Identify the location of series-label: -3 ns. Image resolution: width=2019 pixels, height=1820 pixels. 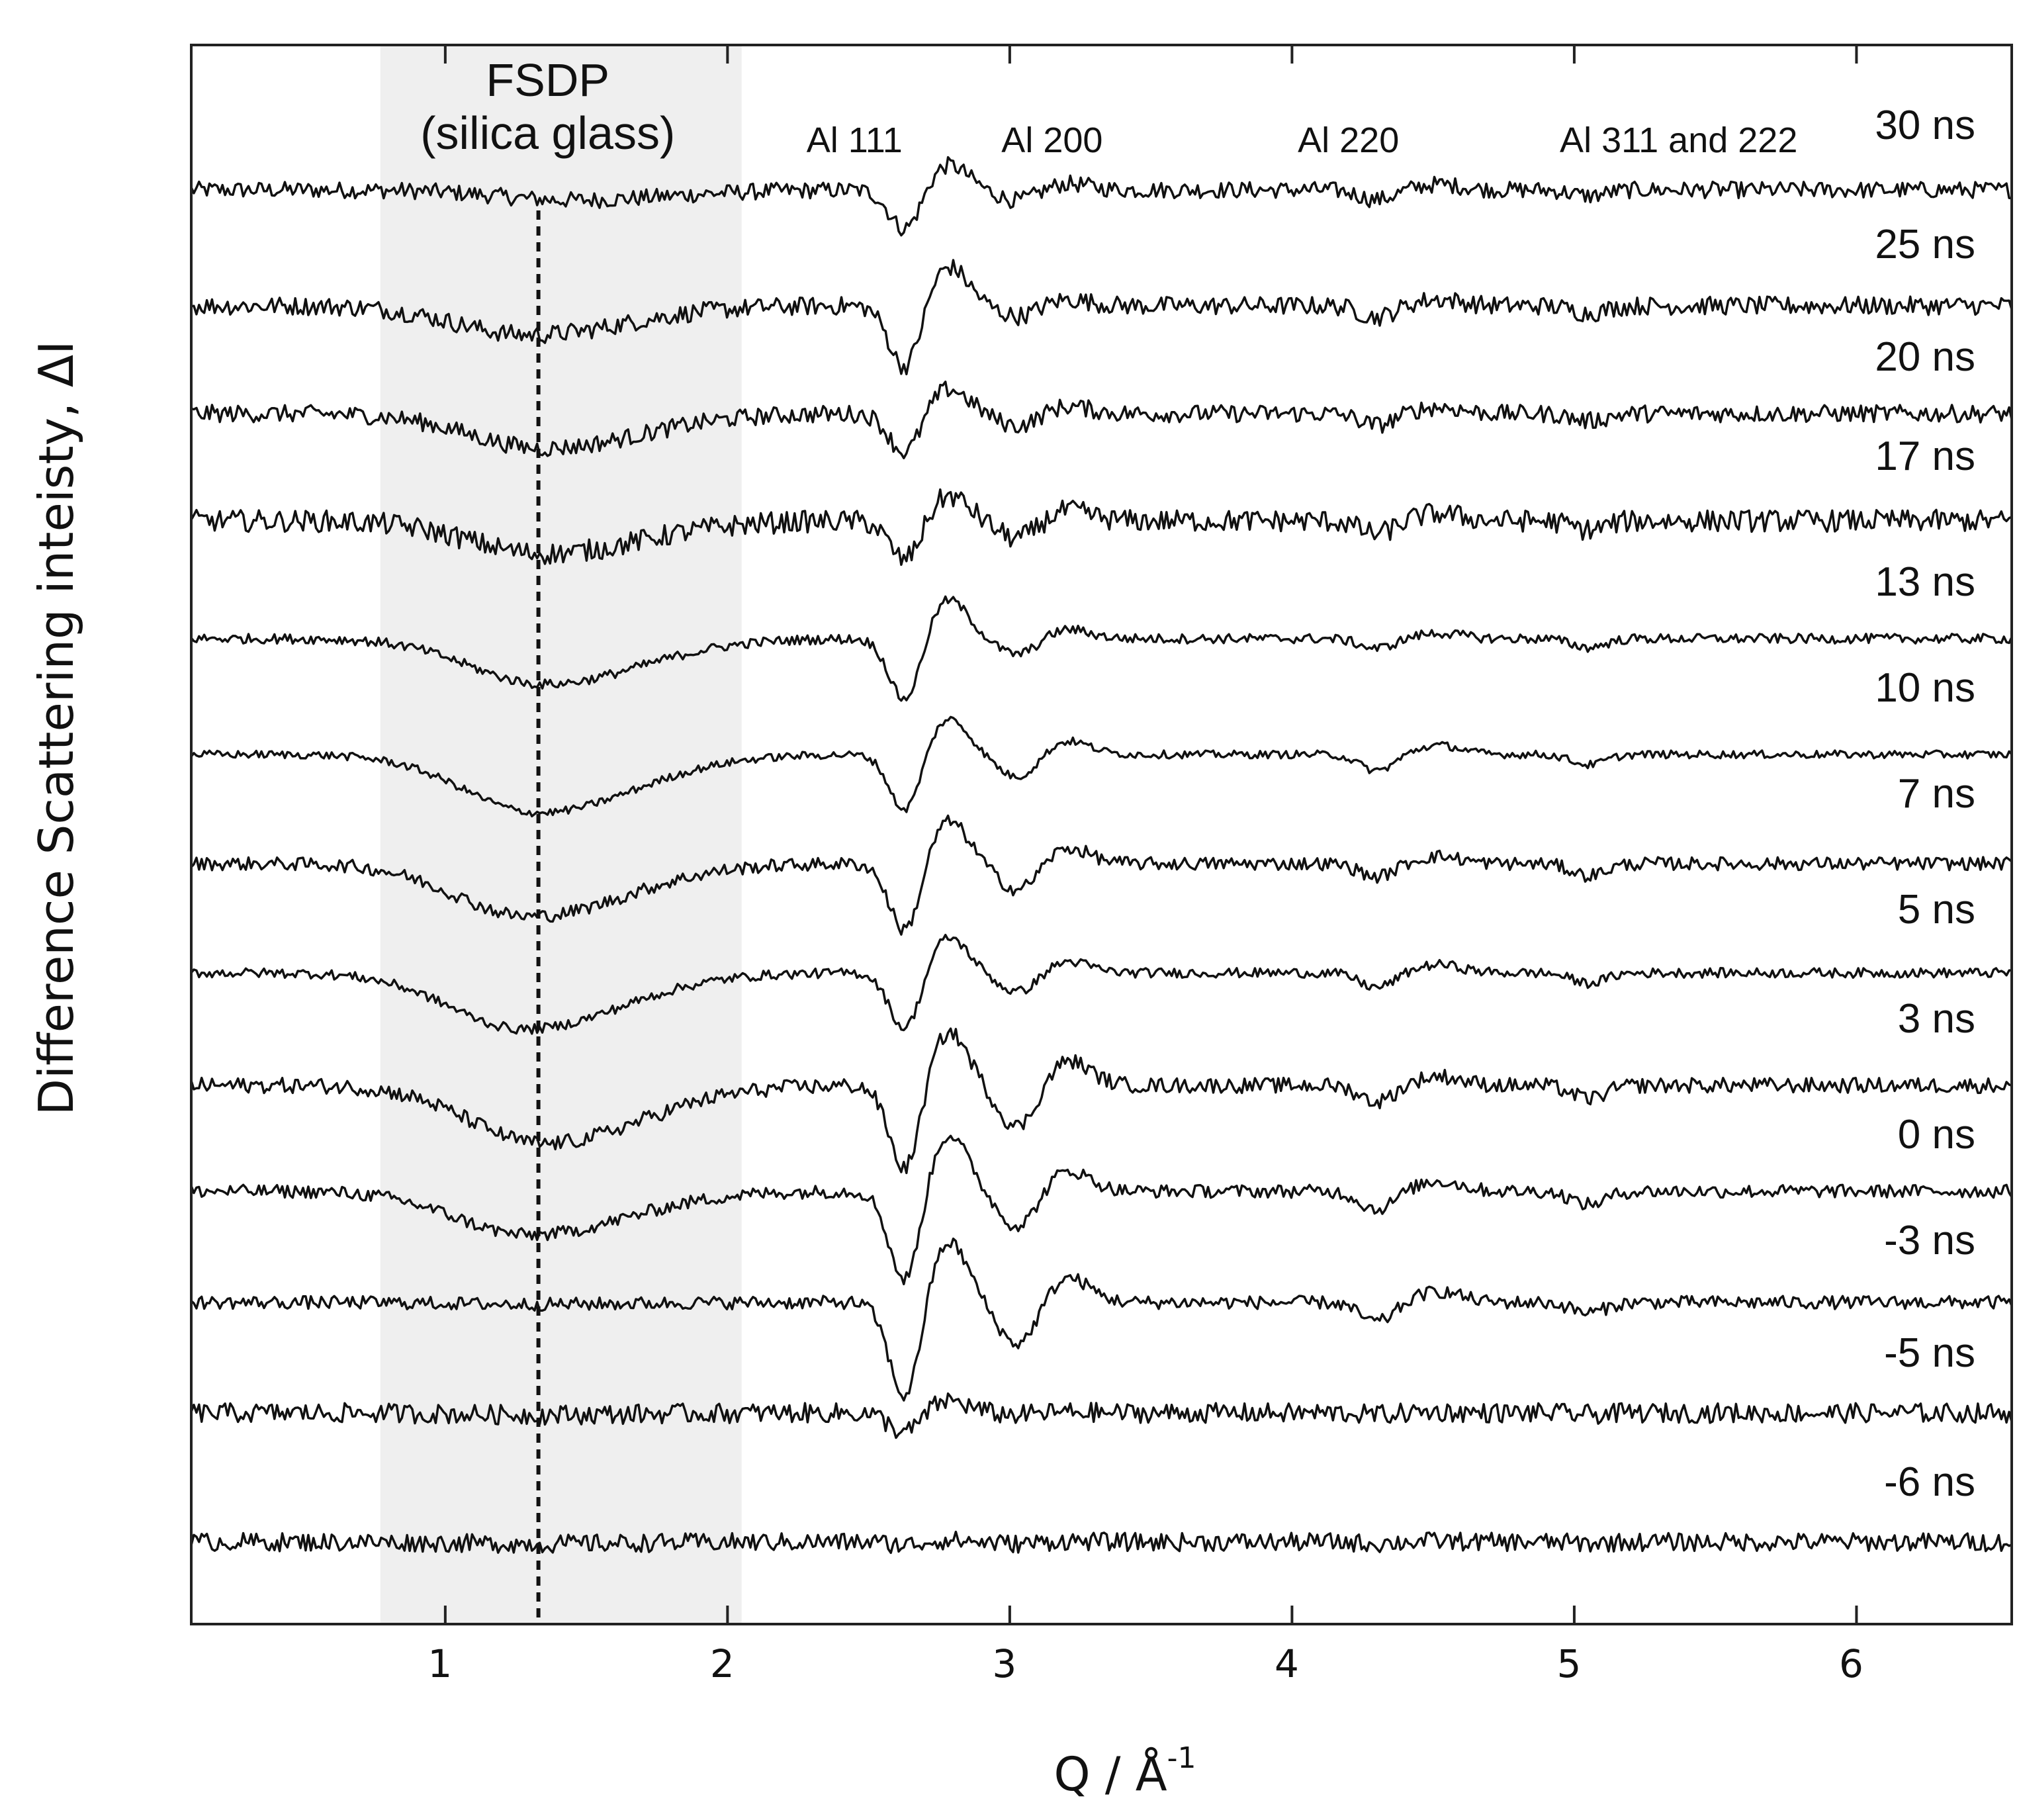
(1929, 1240).